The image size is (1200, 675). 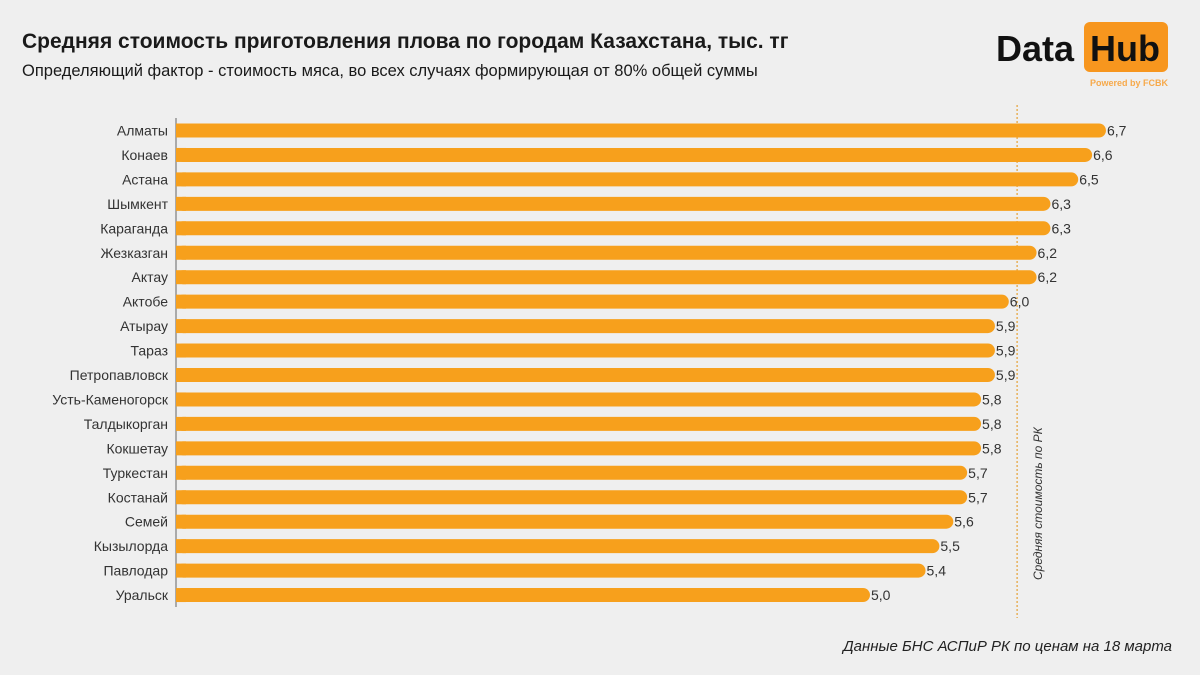 What do you see at coordinates (142, 595) in the screenshot?
I see `category-label: Уральск` at bounding box center [142, 595].